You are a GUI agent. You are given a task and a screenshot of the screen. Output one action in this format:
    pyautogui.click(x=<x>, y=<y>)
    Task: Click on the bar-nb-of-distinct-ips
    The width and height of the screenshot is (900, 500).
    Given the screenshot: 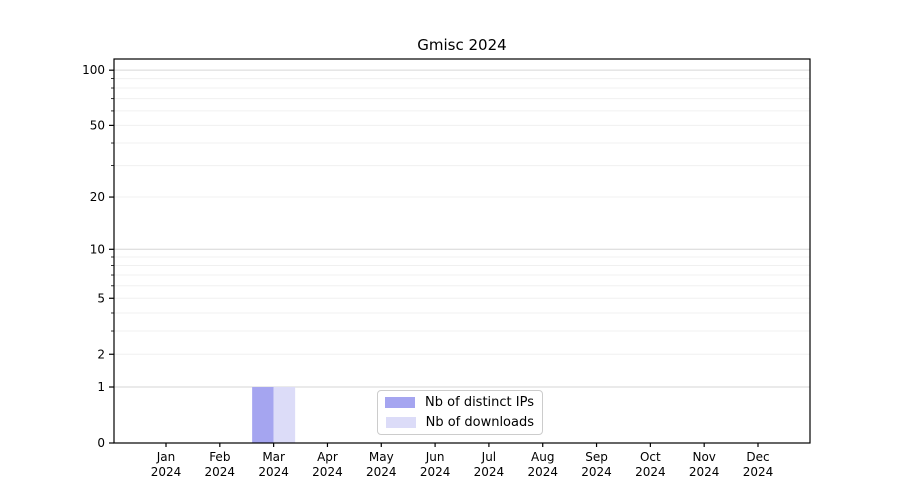 What is the action you would take?
    pyautogui.click(x=263, y=415)
    